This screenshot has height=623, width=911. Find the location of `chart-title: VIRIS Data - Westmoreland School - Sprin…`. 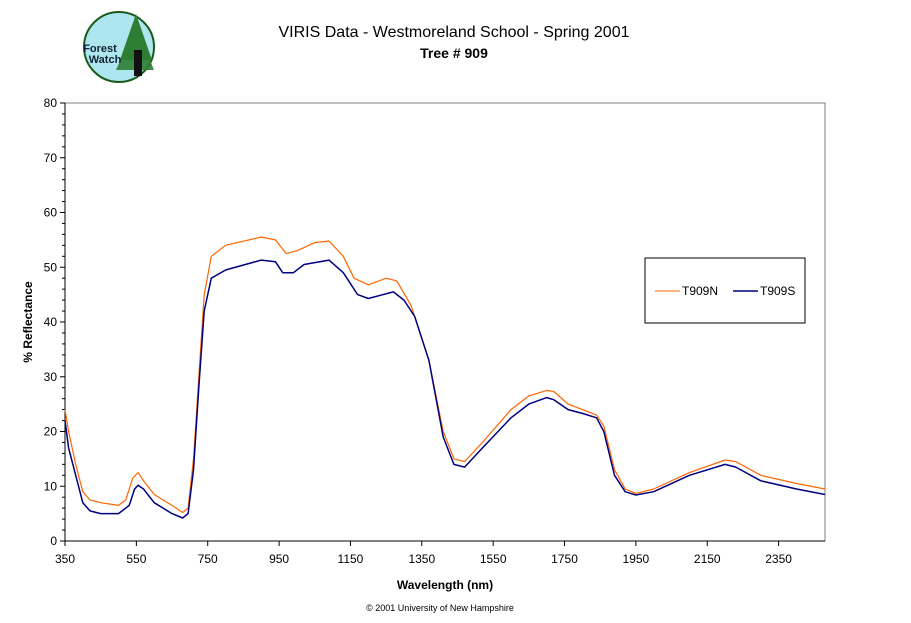

chart-title: VIRIS Data - Westmoreland School - Sprin… is located at coordinates (454, 32).